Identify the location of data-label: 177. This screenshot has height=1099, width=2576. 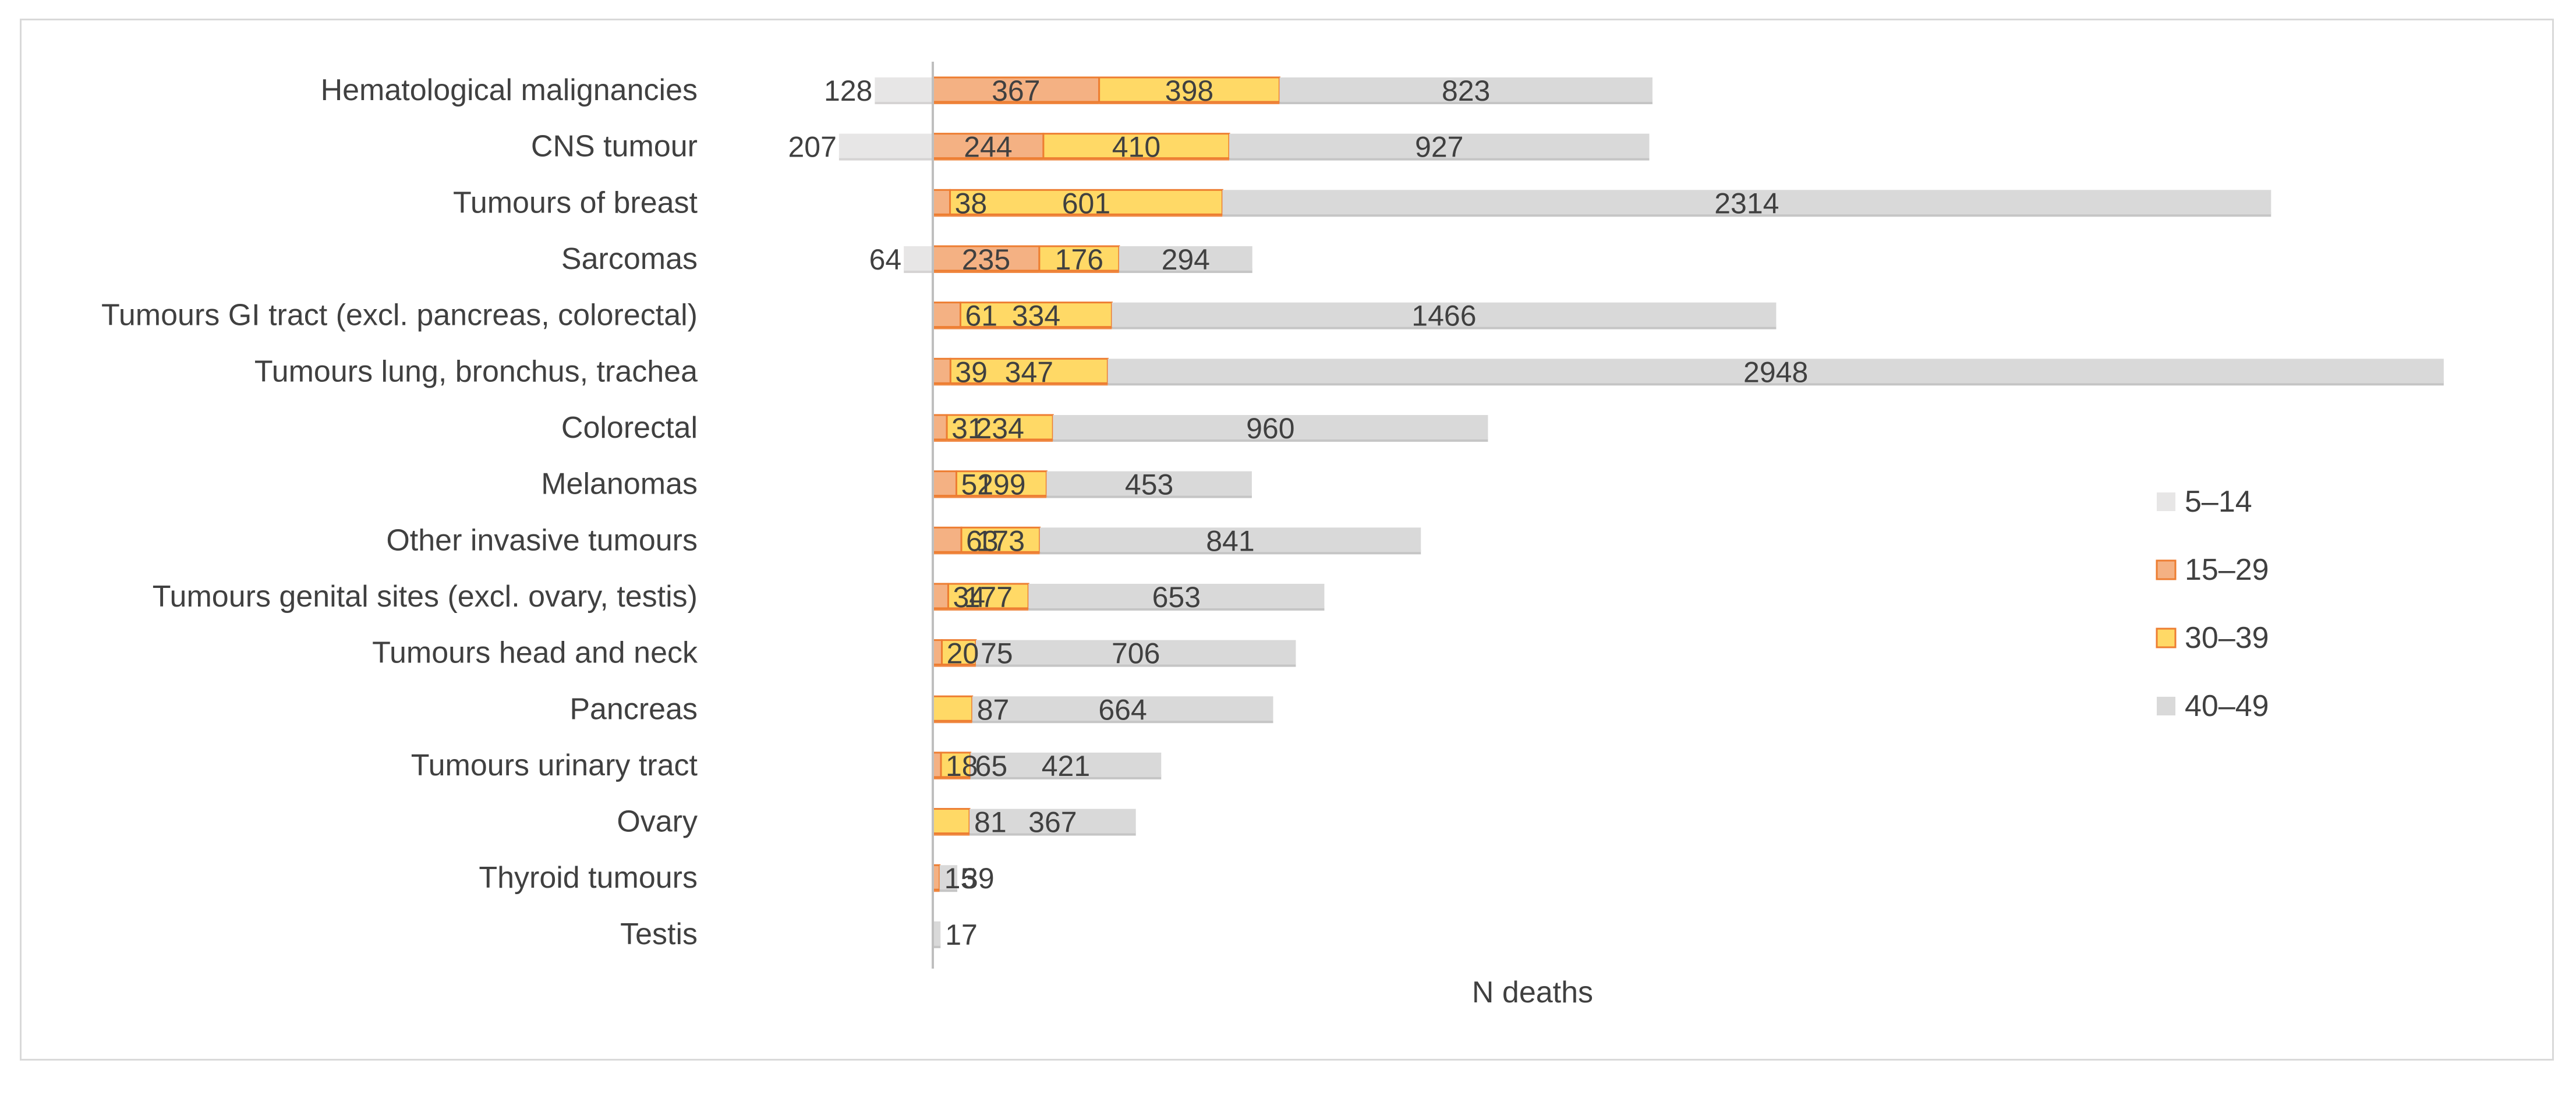
(989, 597).